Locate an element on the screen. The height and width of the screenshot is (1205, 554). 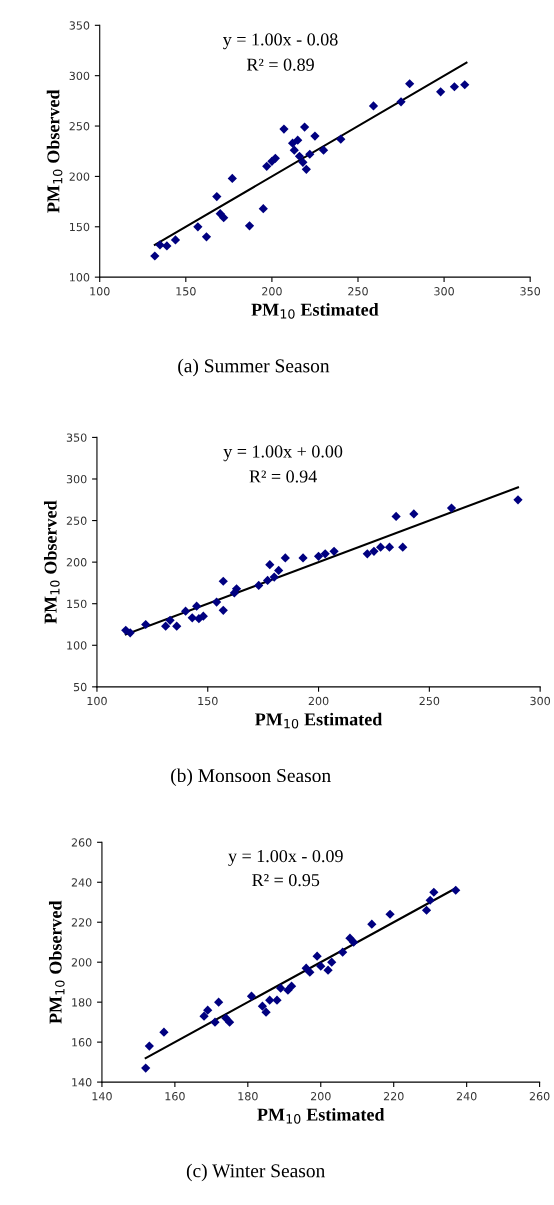
x-tick-label: 260 is located at coordinates (539, 1096).